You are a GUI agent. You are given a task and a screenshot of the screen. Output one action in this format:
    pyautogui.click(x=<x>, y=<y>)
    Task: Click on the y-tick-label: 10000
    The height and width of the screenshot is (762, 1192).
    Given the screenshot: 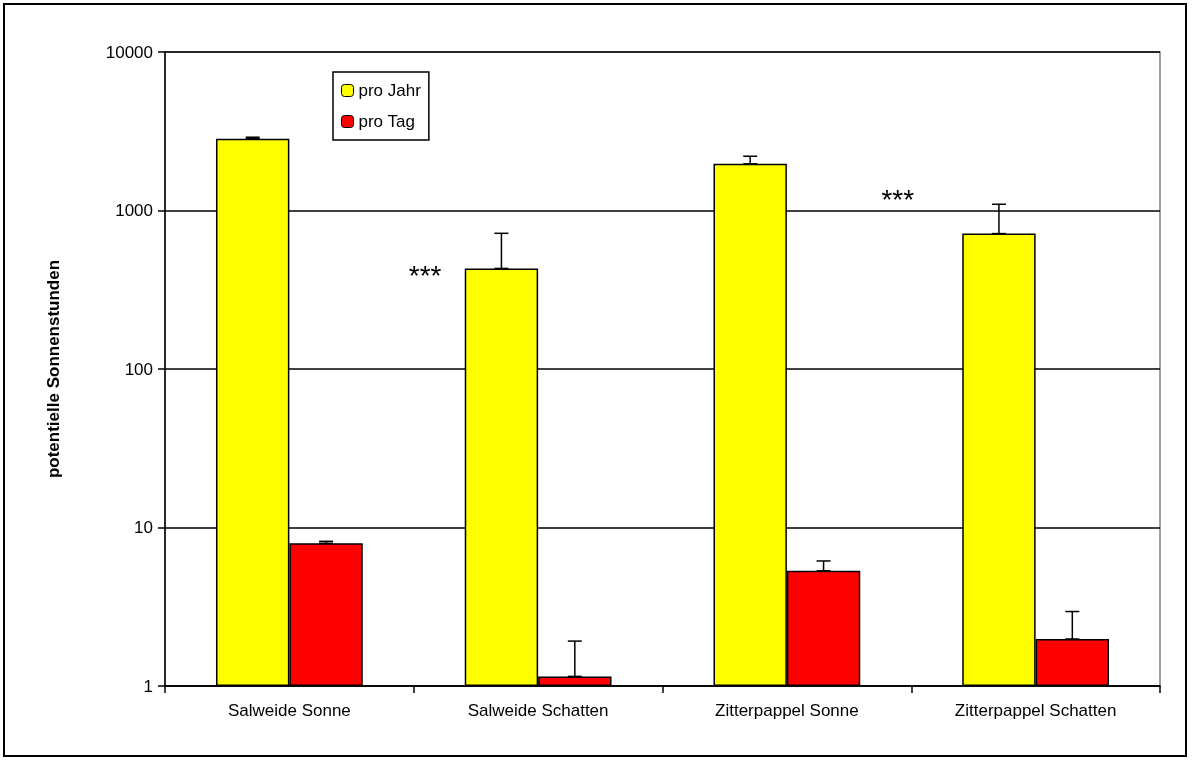 What is the action you would take?
    pyautogui.click(x=129, y=52)
    